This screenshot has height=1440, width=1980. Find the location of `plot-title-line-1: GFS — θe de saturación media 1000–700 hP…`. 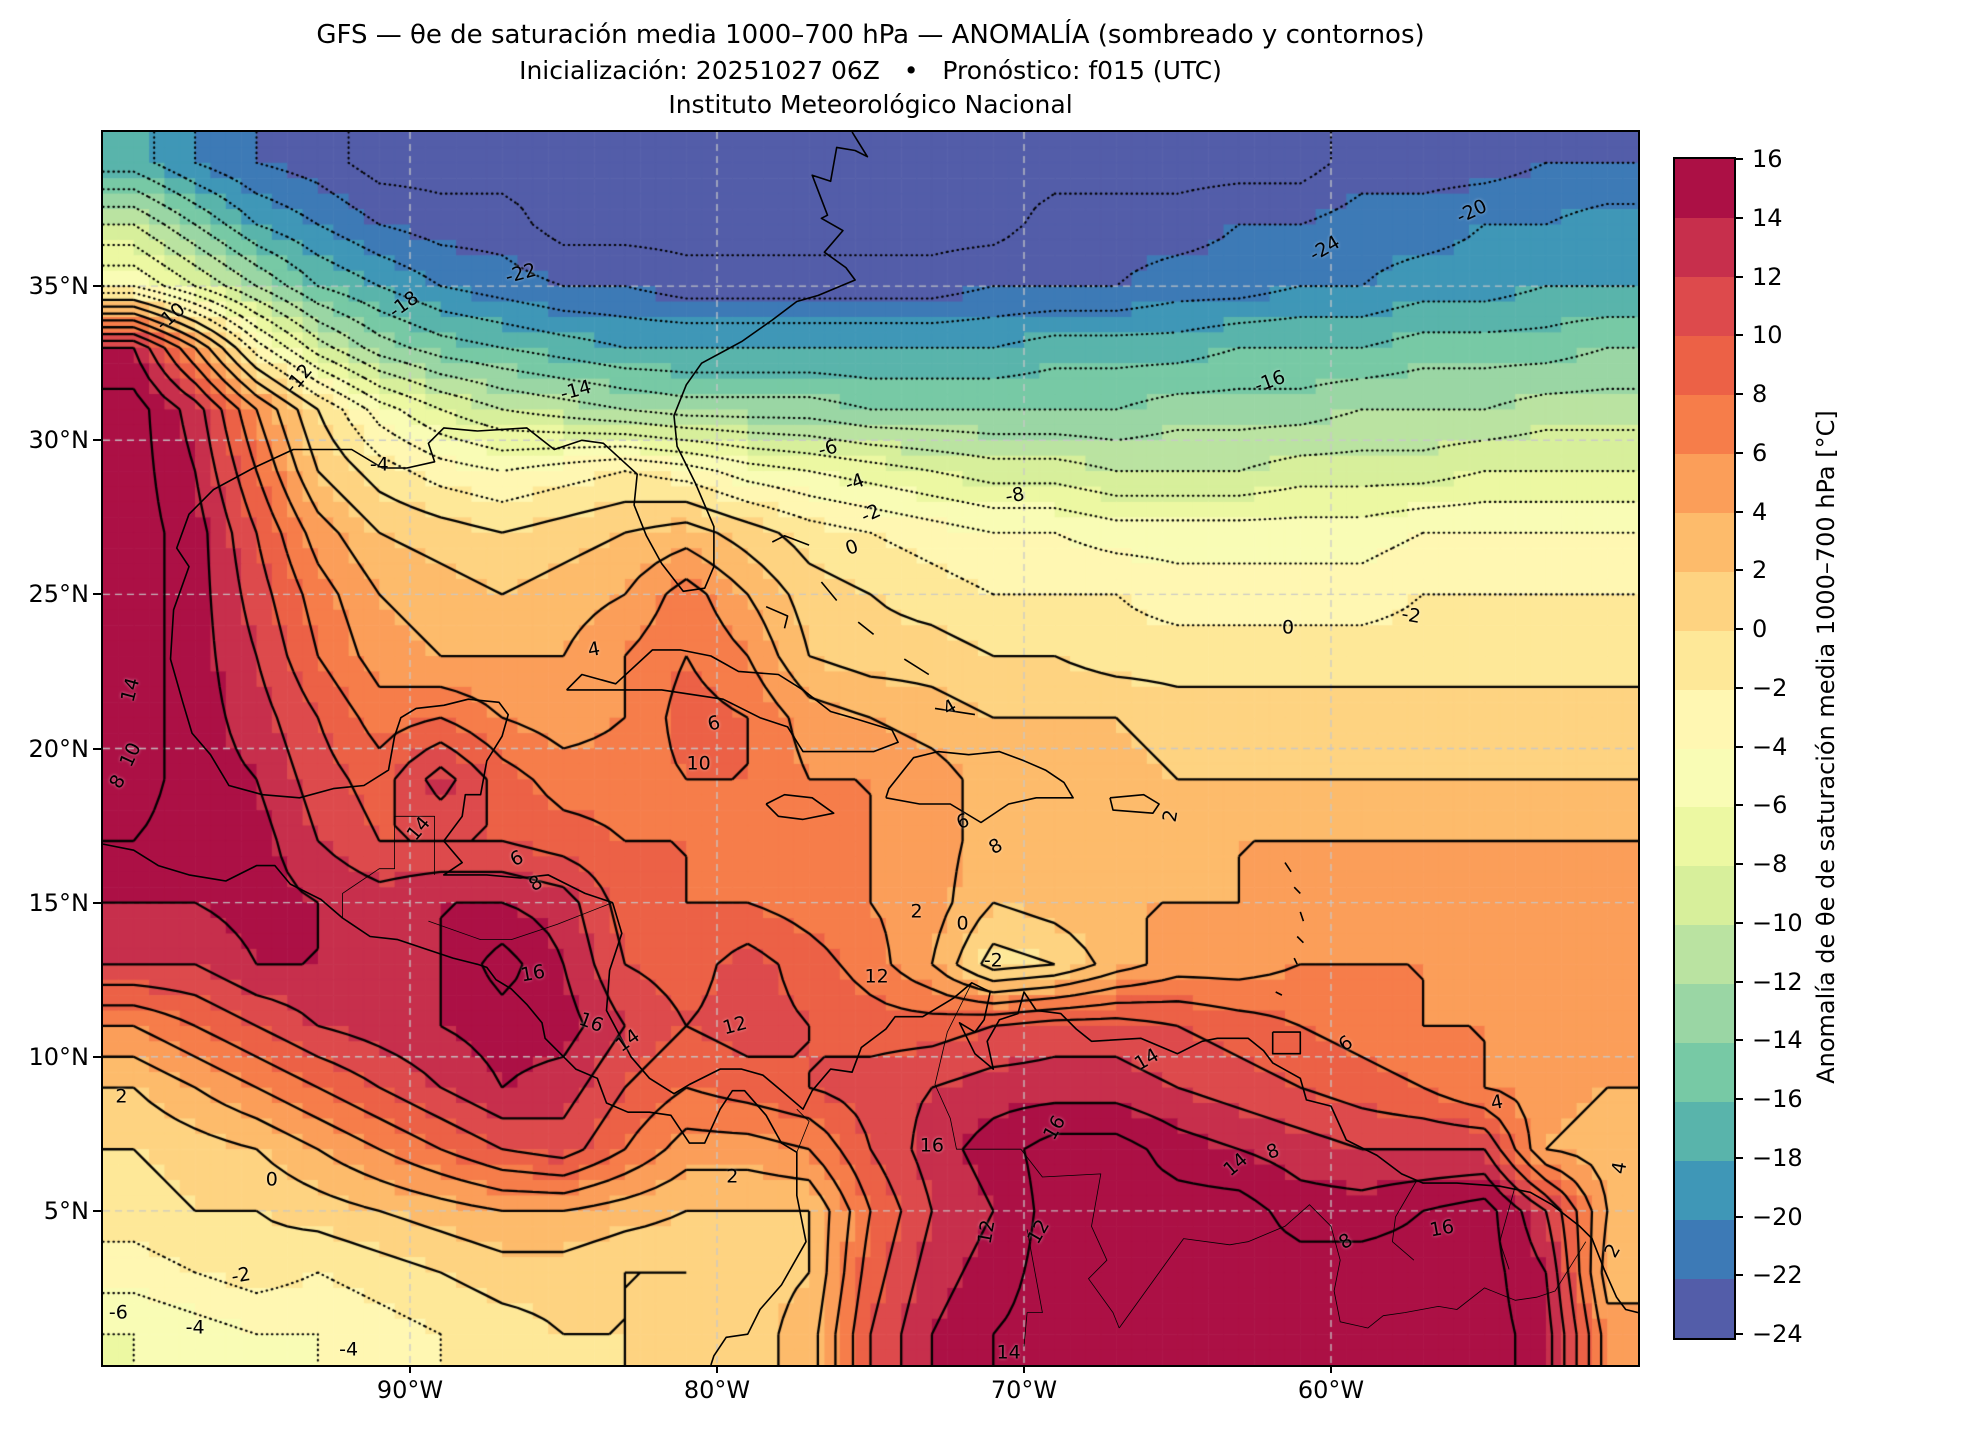

plot-title-line-1: GFS — θe de saturación media 1000–700 hP… is located at coordinates (870, 35).